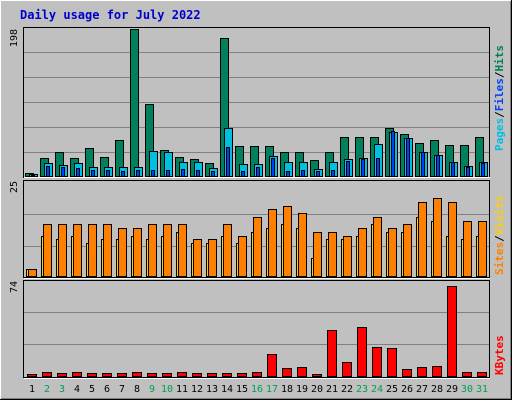 The height and width of the screenshot is (400, 512). Describe the element at coordinates (242, 389) in the screenshot. I see `day-label-15: 15` at that location.